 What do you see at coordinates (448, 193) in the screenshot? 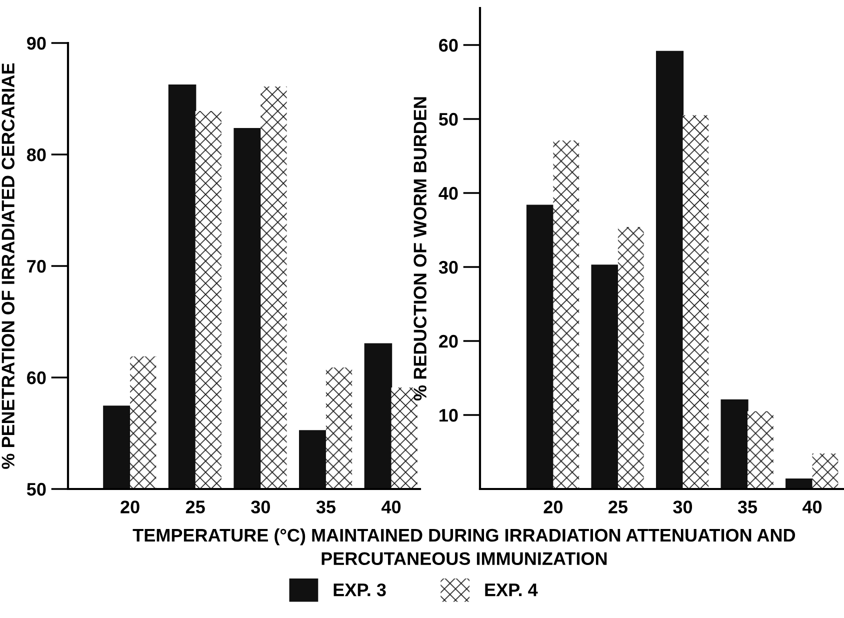
I see `y-tick-label: 40` at bounding box center [448, 193].